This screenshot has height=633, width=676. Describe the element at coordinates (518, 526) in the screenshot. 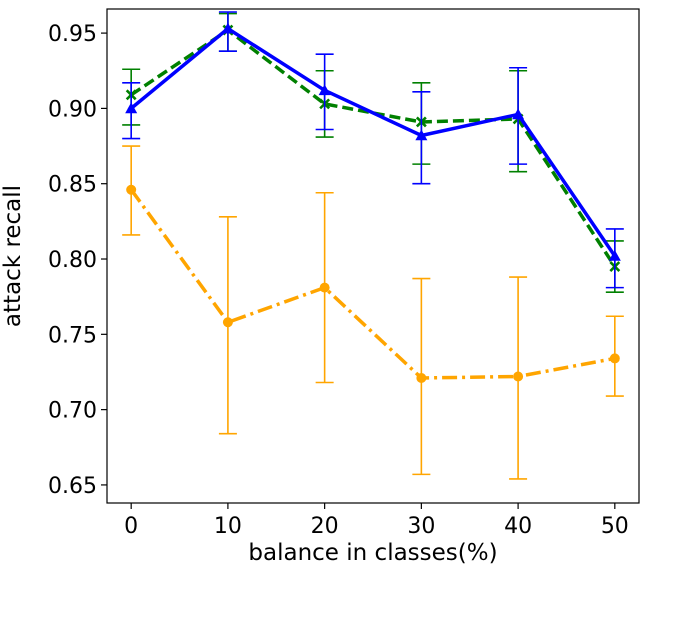

I see `x-tick-label: 40` at that location.